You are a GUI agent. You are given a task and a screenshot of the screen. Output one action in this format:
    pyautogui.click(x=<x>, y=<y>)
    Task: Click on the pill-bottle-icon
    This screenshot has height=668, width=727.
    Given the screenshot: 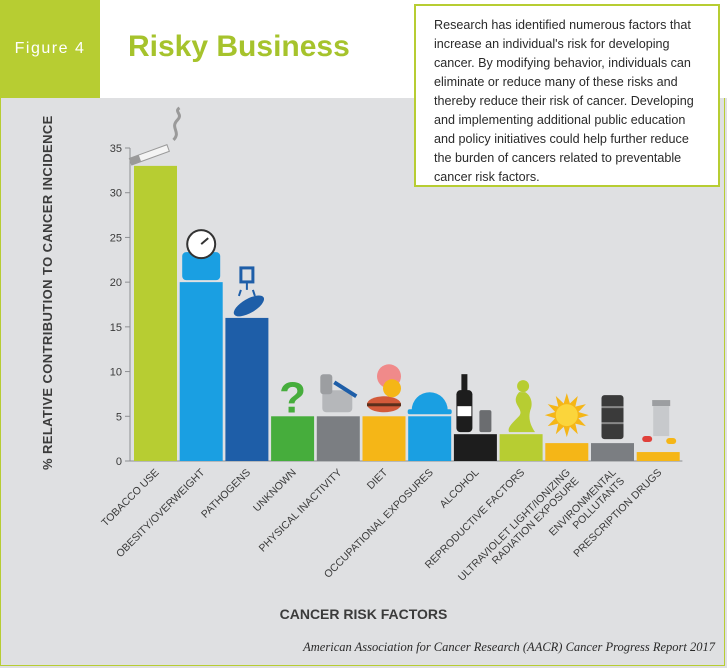 What is the action you would take?
    pyautogui.click(x=659, y=422)
    